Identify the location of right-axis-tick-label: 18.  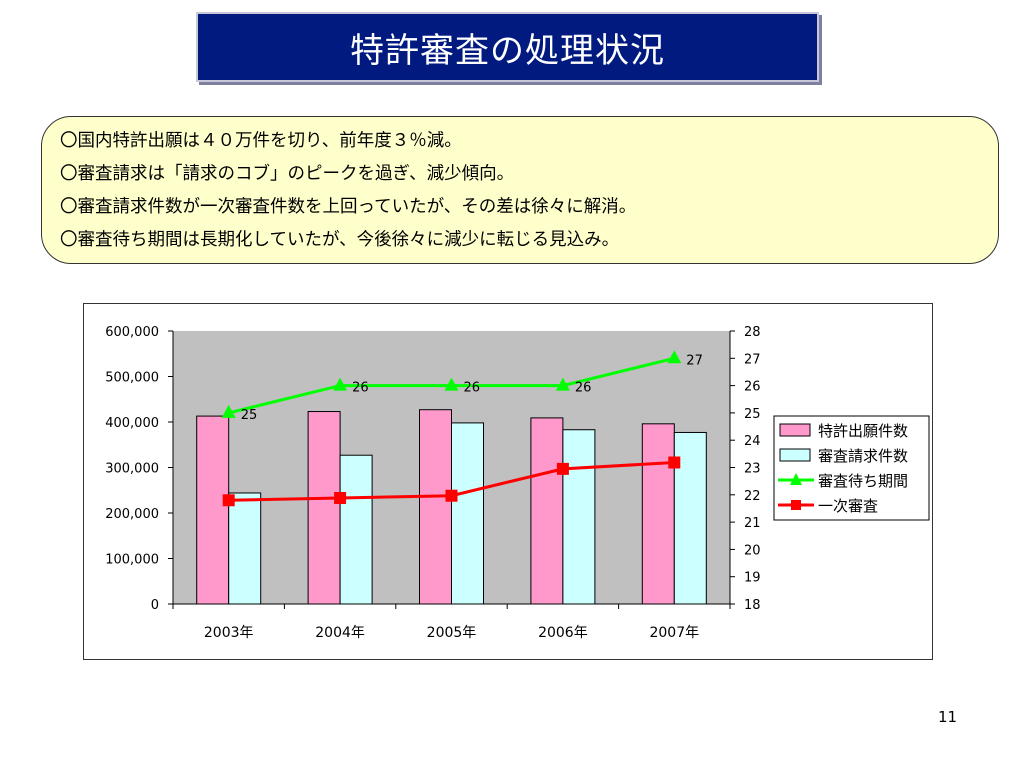
(752, 605).